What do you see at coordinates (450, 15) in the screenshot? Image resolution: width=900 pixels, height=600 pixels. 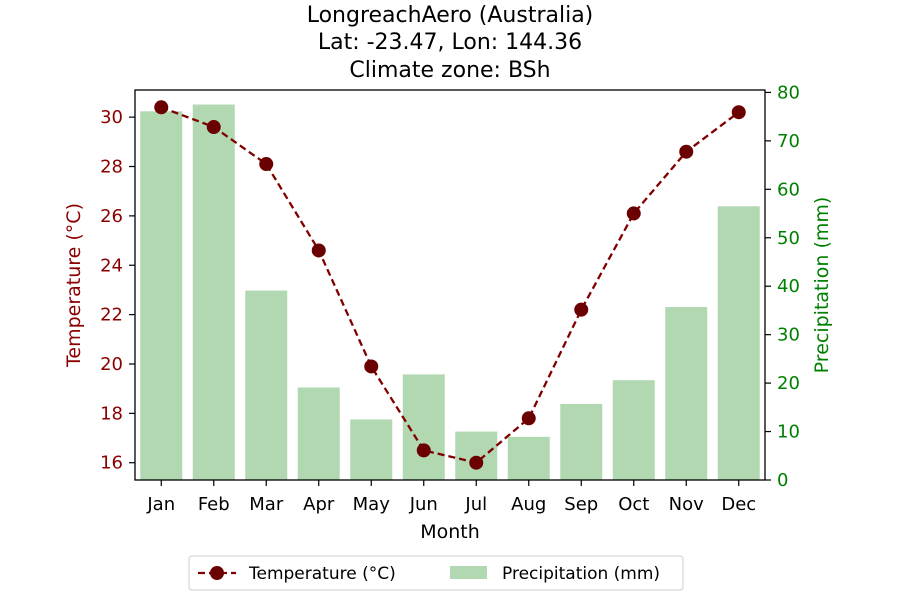 I see `chart-title-line-1: LongreachAero (Australia)` at bounding box center [450, 15].